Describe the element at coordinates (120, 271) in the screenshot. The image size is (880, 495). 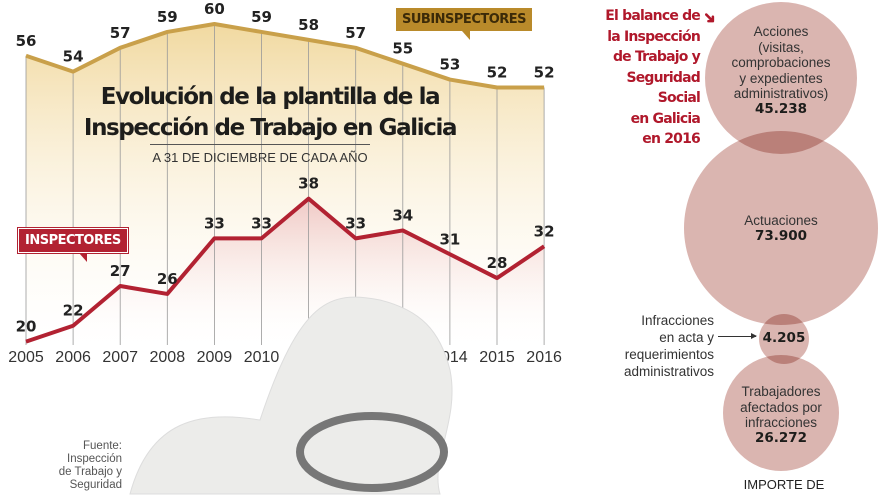
I see `data-label: 27` at that location.